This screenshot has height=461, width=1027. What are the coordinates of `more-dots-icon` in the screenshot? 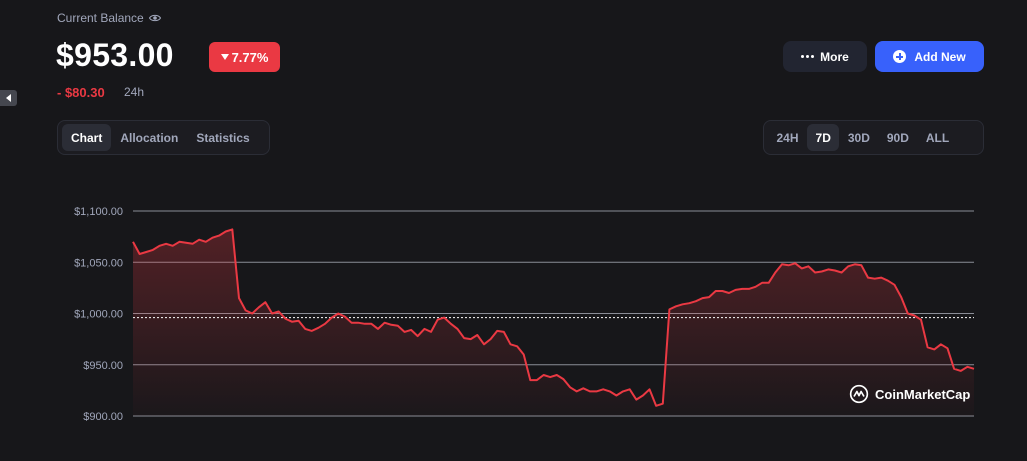 It's located at (808, 56).